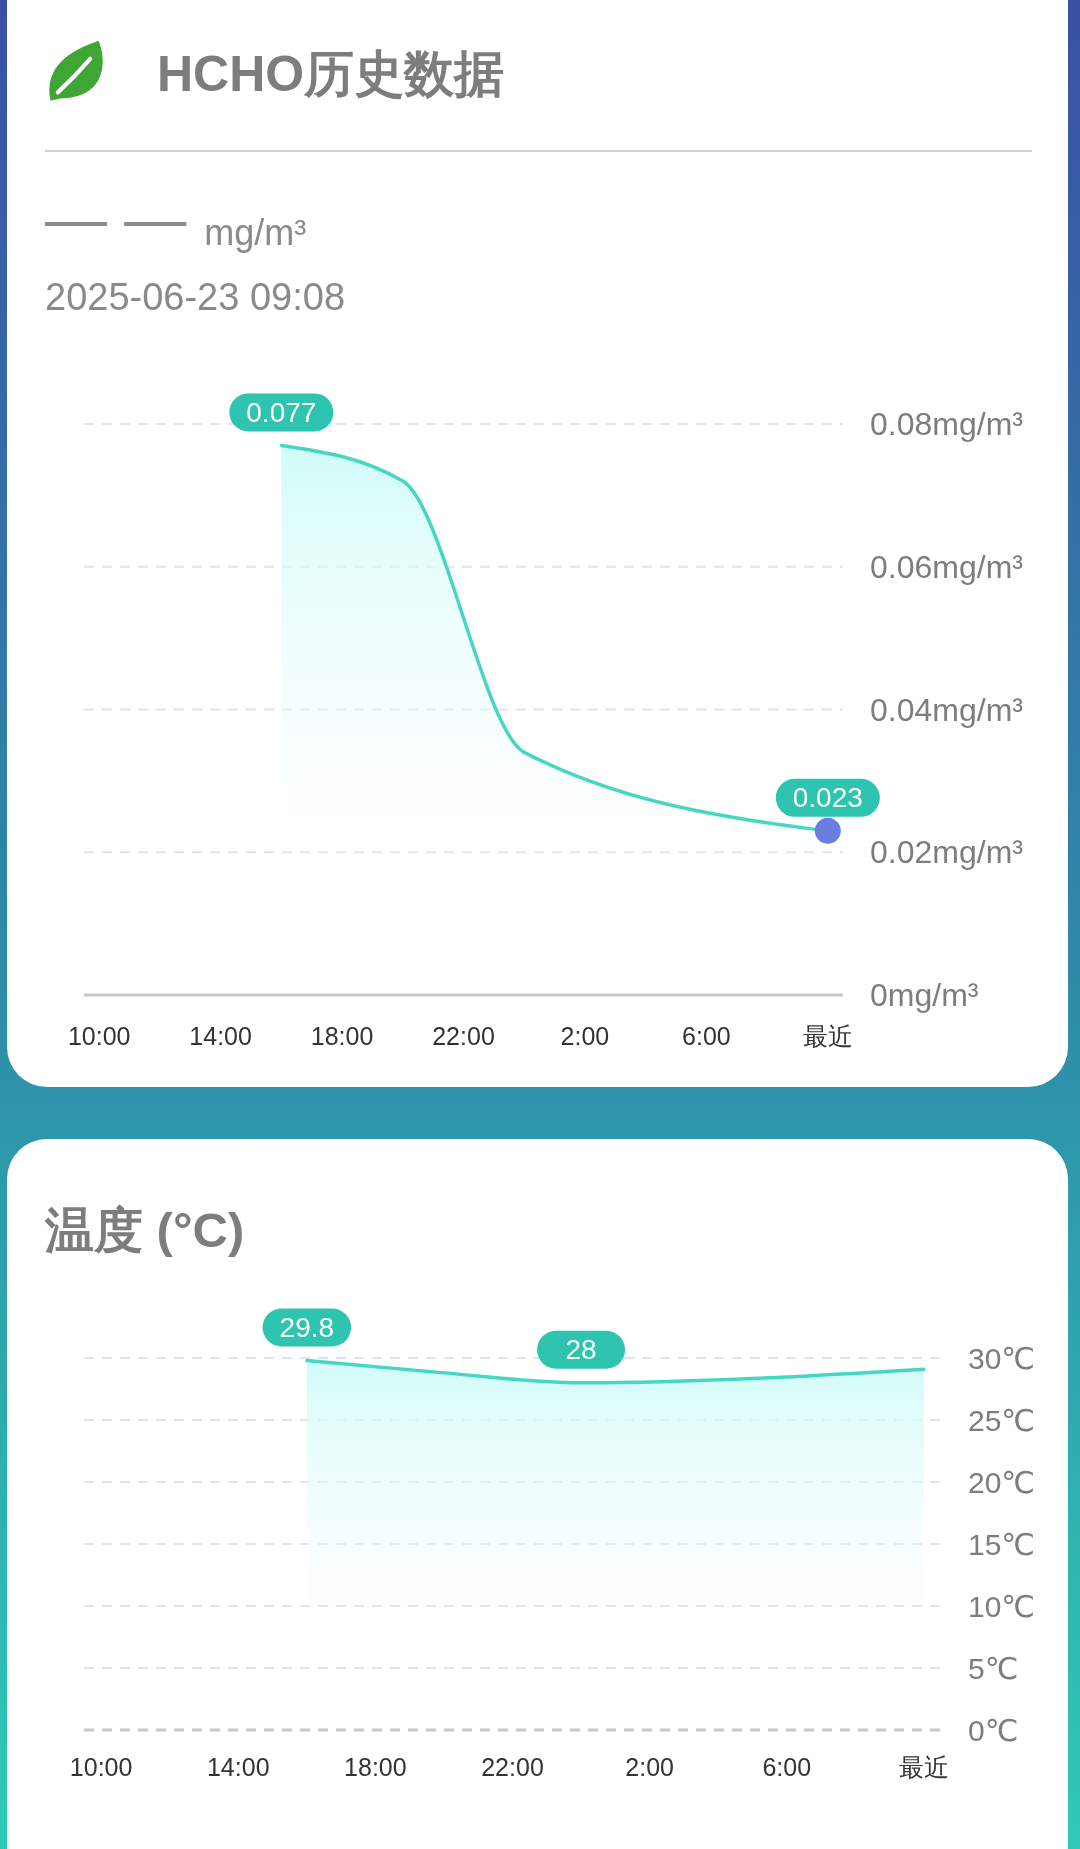 The height and width of the screenshot is (1849, 1080). I want to click on y-tick-label: 5℃, so click(993, 1668).